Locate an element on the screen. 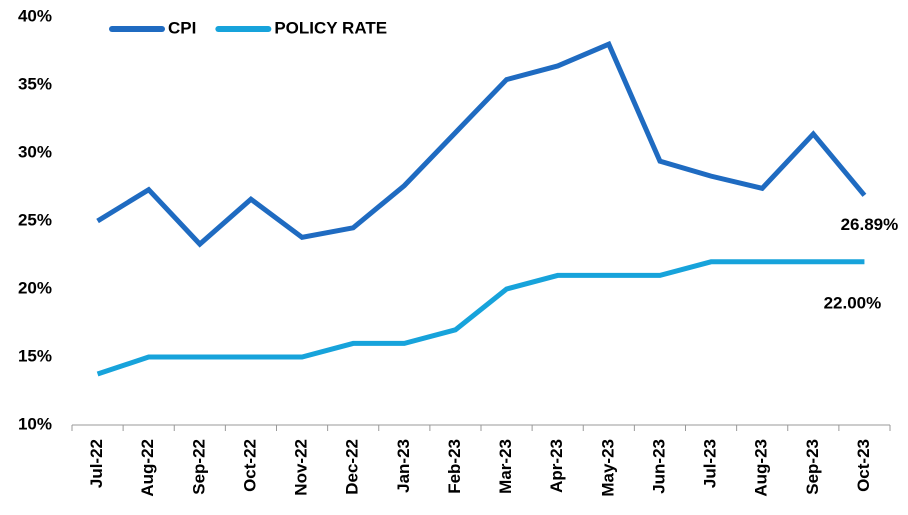  y-tick-label: 10% is located at coordinates (35, 423).